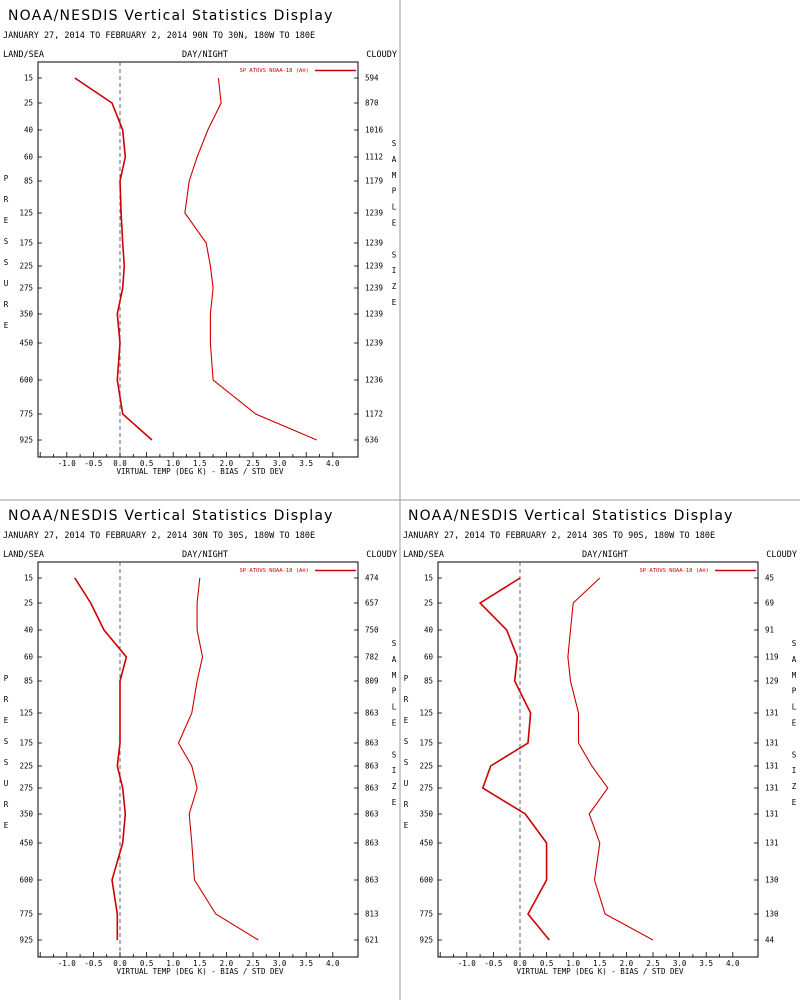 This screenshot has width=800, height=1000. Describe the element at coordinates (173, 463) in the screenshot. I see `x-tick-label: 1.0` at that location.